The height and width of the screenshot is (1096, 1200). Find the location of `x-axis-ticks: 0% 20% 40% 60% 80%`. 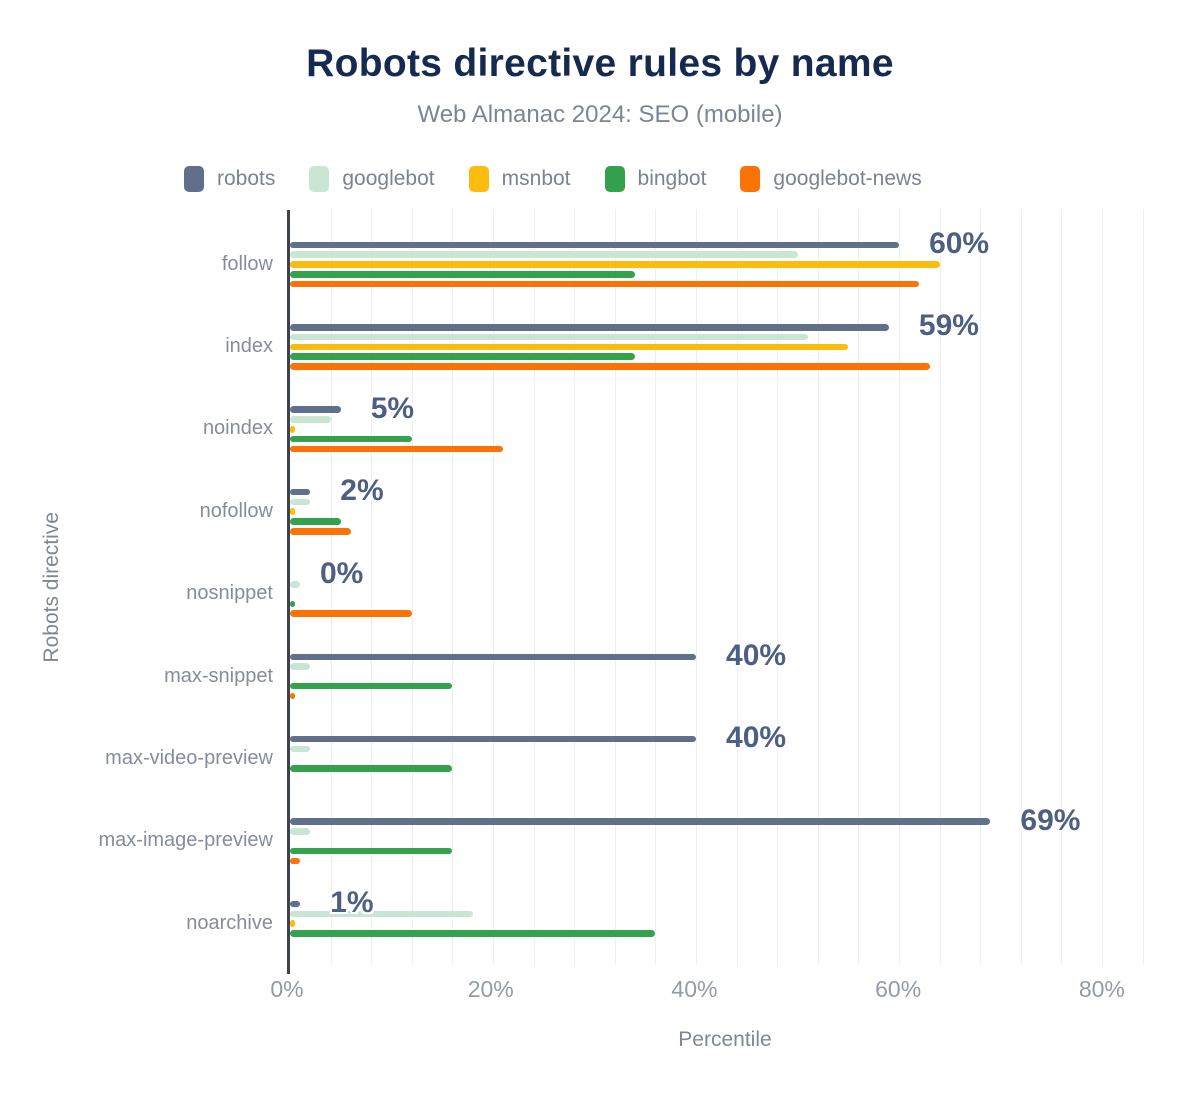

x-axis-ticks: 0% 20% 40% 60% 80% is located at coordinates (716, 991).